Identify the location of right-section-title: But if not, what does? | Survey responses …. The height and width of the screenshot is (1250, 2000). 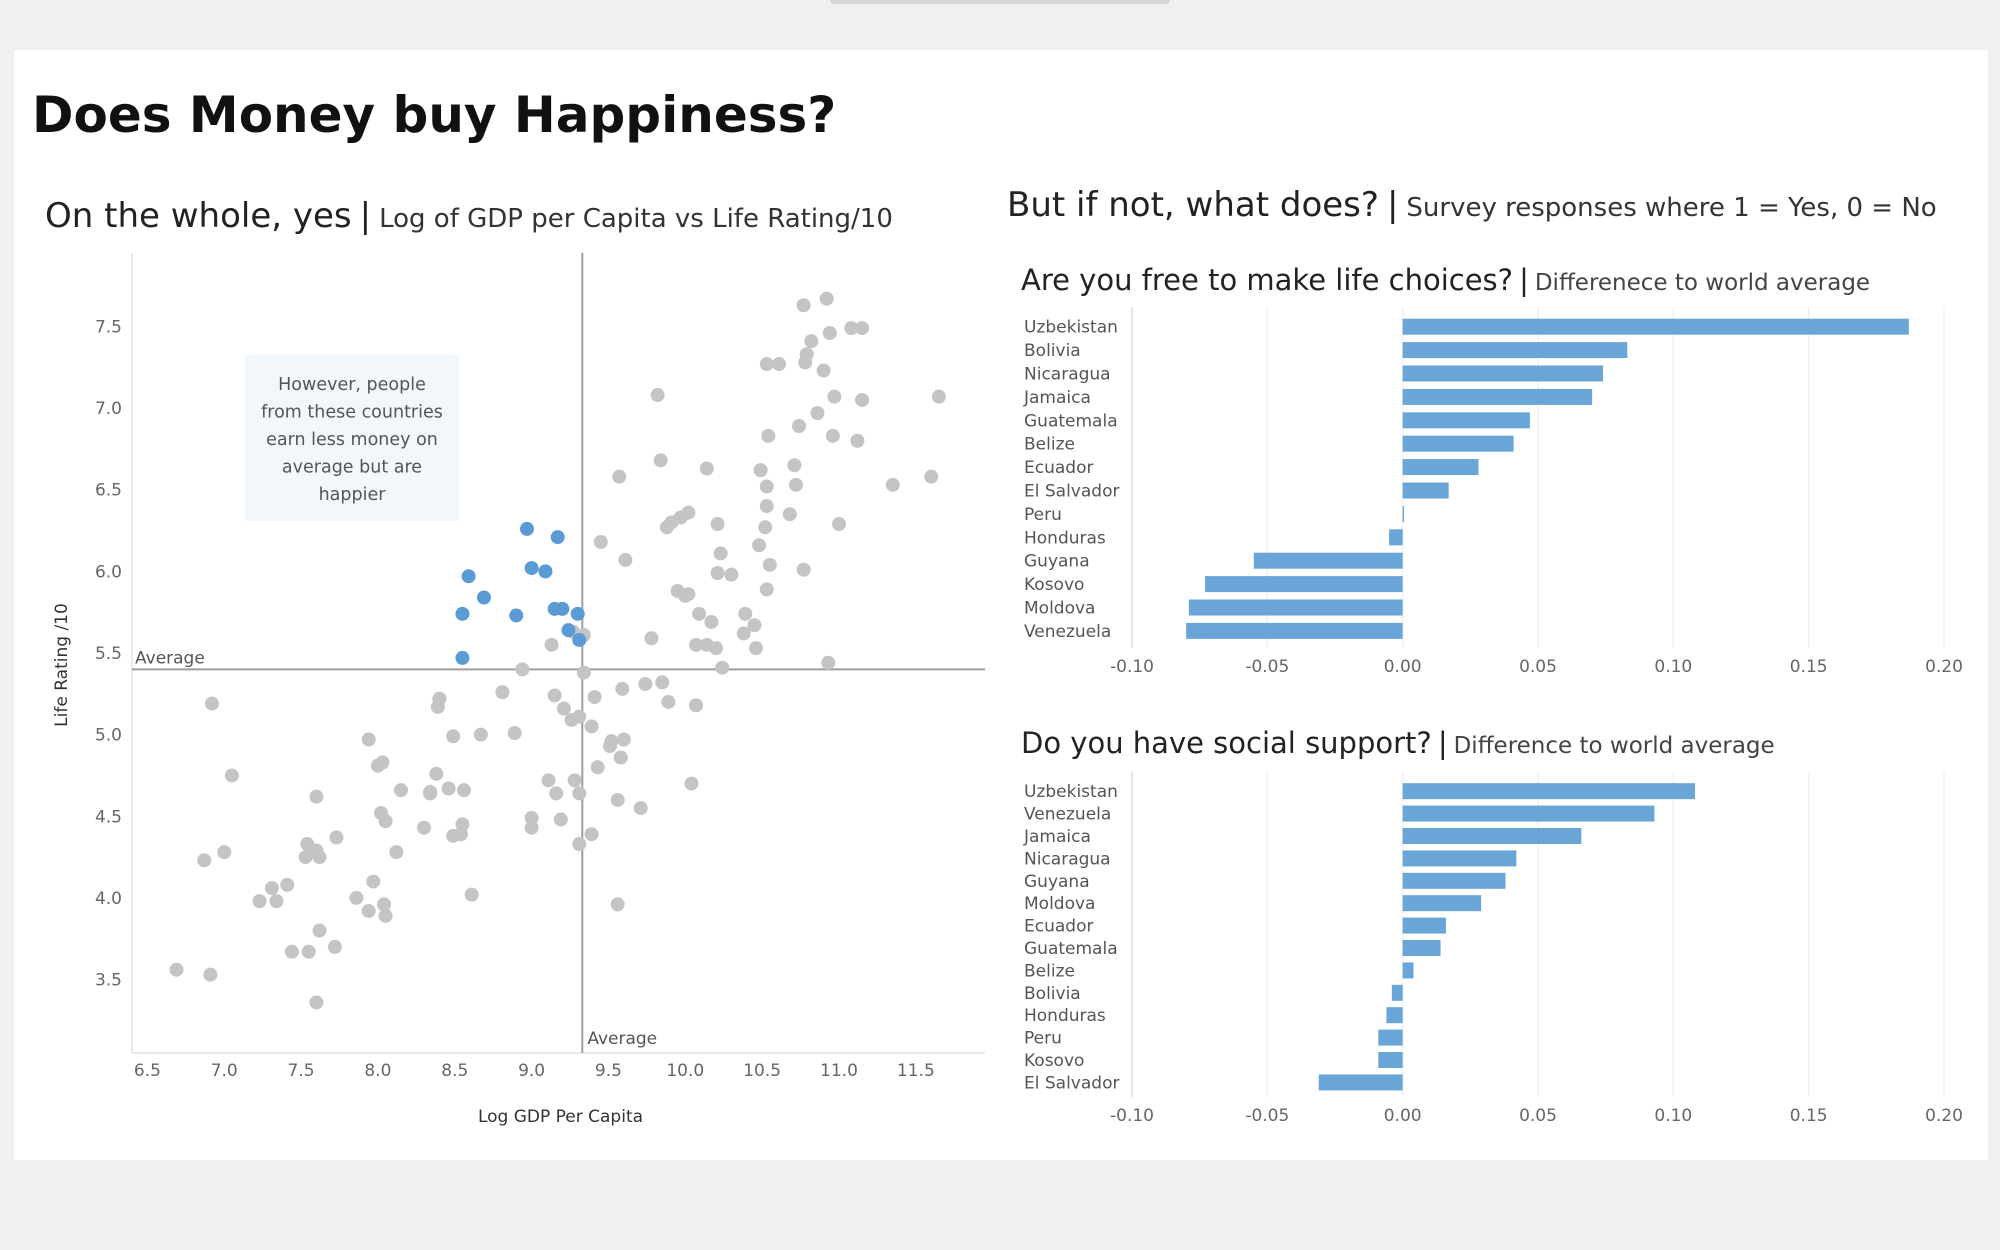
(1472, 205).